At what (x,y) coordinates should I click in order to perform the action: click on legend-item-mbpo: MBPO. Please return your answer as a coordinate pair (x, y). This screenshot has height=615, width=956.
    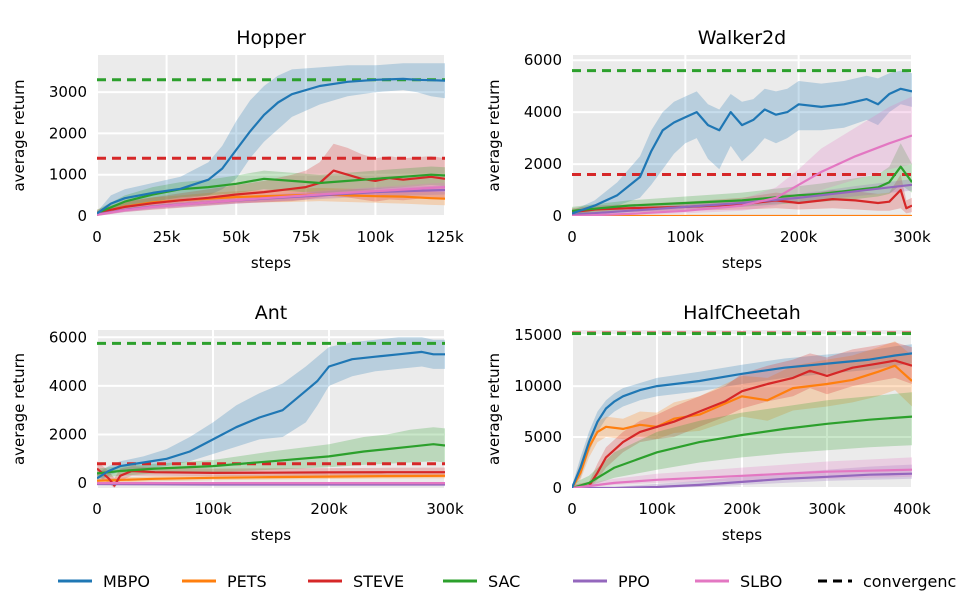
    Looking at the image, I should click on (104, 581).